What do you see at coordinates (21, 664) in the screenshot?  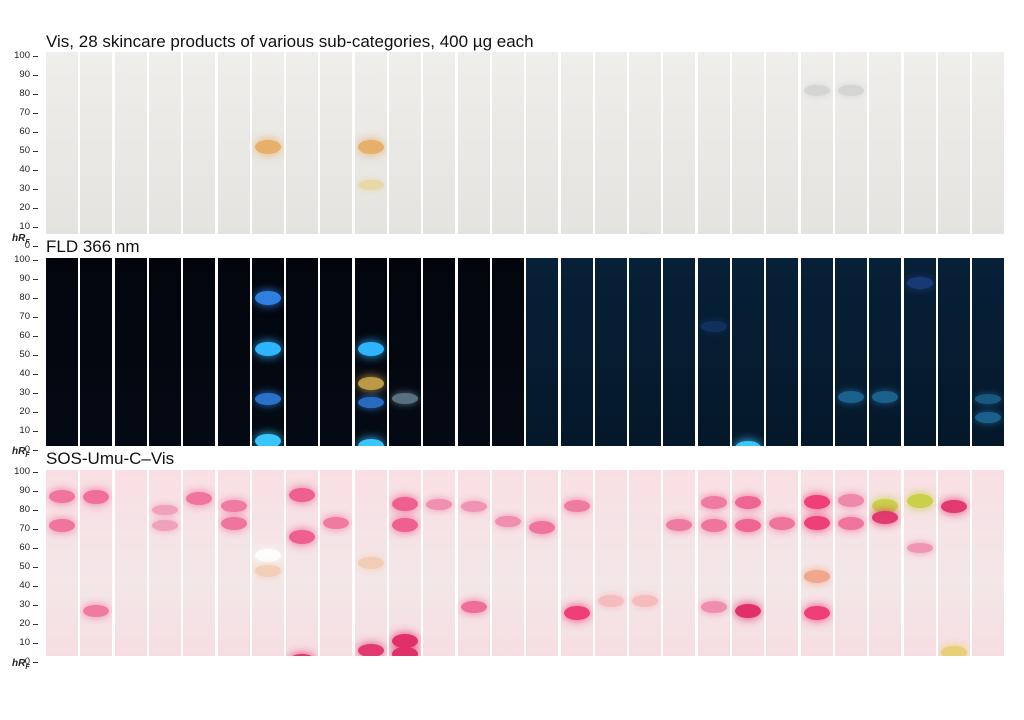 I see `sos-axis-label: hRF` at bounding box center [21, 664].